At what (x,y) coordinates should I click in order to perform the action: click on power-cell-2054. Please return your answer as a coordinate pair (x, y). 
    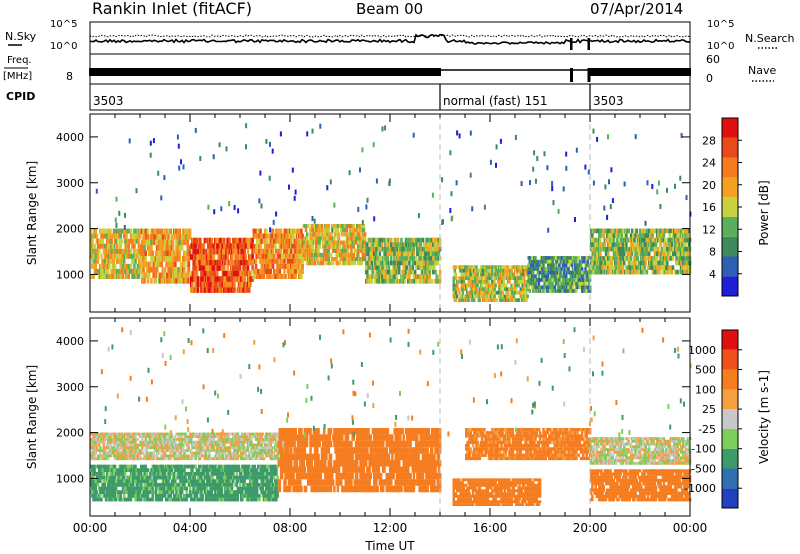
    Looking at the image, I should click on (424, 267).